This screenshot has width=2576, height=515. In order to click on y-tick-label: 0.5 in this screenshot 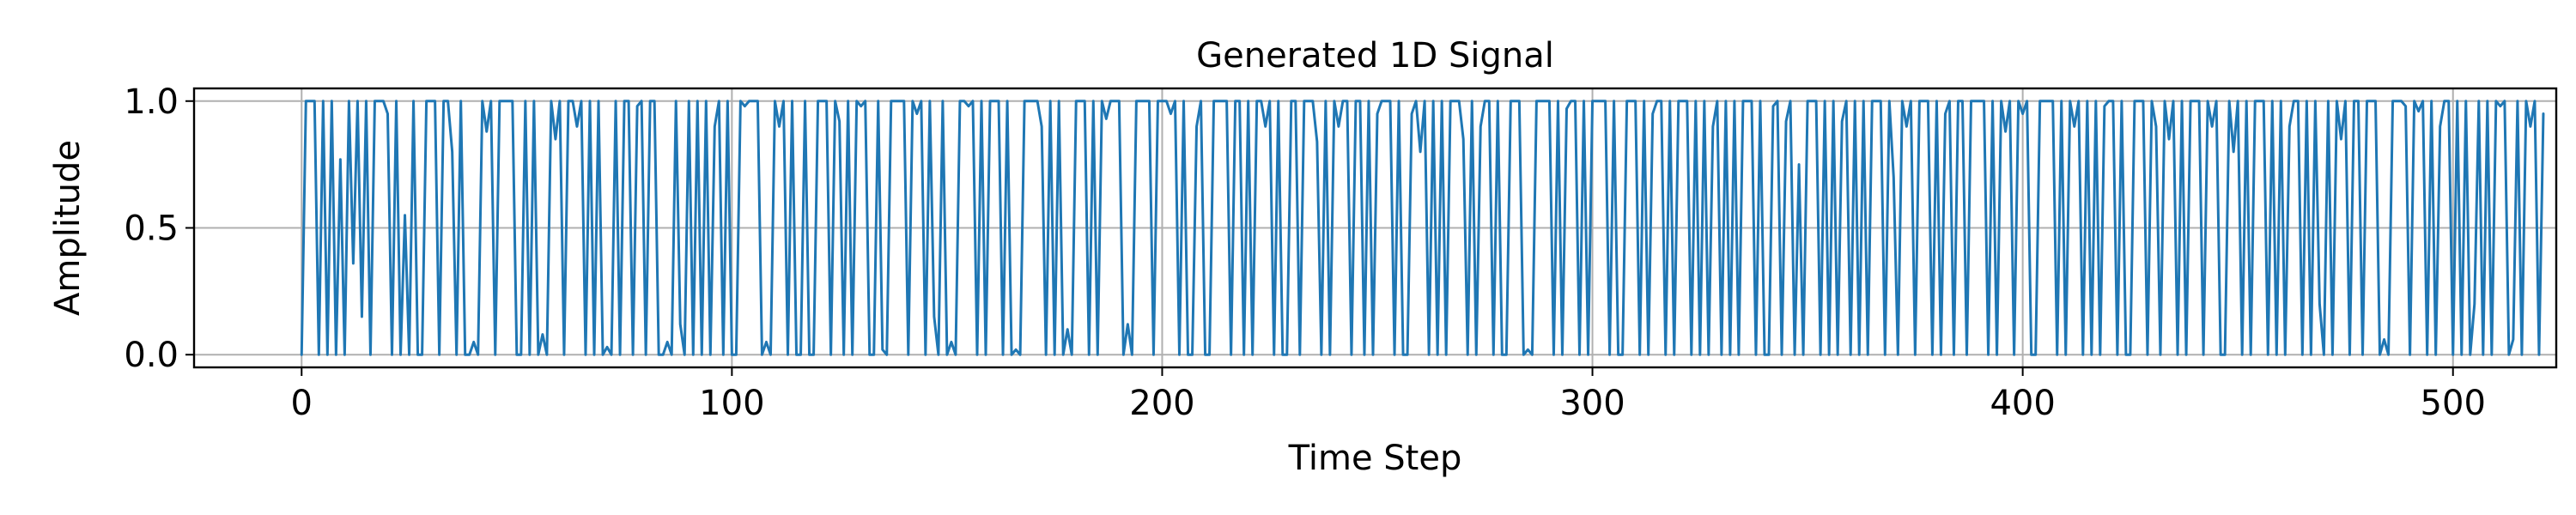, I will do `click(151, 229)`.